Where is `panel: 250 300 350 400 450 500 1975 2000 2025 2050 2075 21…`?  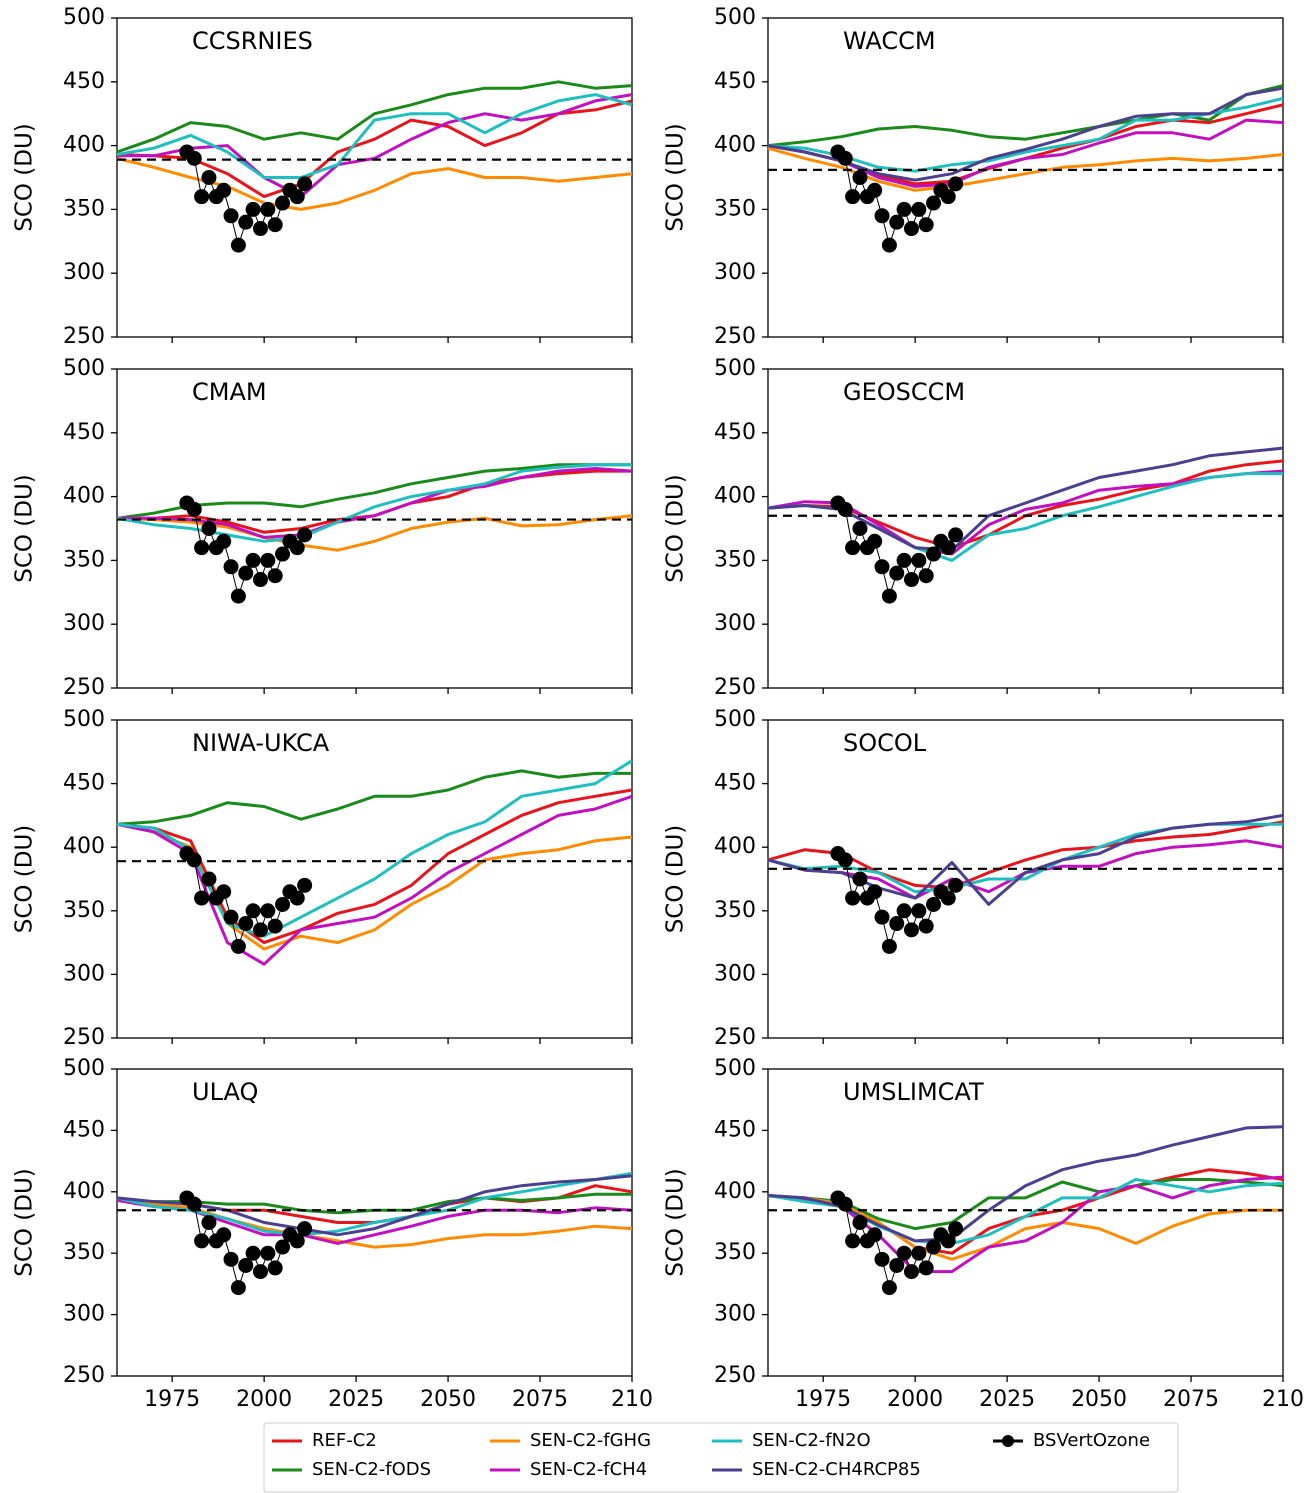
panel: 250 300 350 400 450 500 1975 2000 2025 2050 2075 21… is located at coordinates (984, 1234).